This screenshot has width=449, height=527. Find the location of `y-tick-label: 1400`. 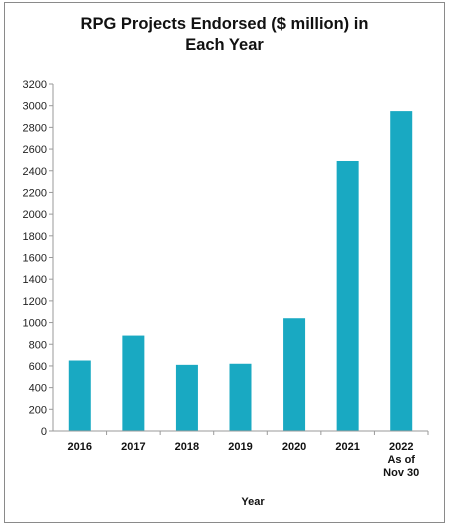

y-tick-label: 1400 is located at coordinates (35, 280).